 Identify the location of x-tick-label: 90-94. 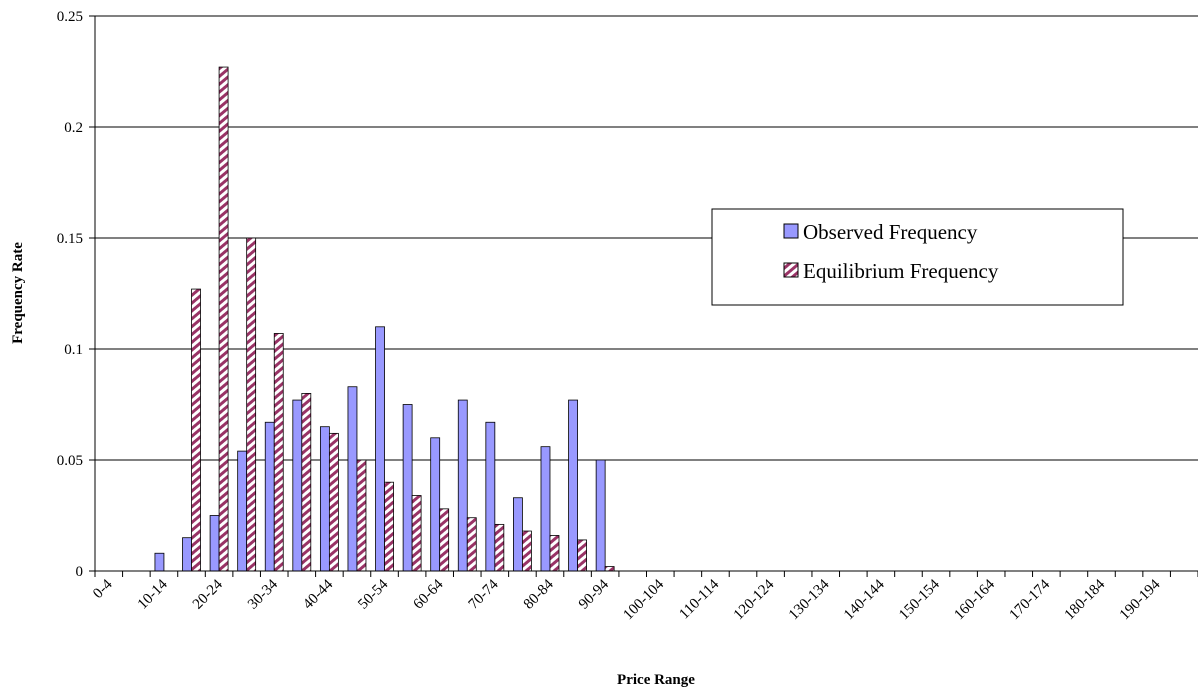
(594, 594).